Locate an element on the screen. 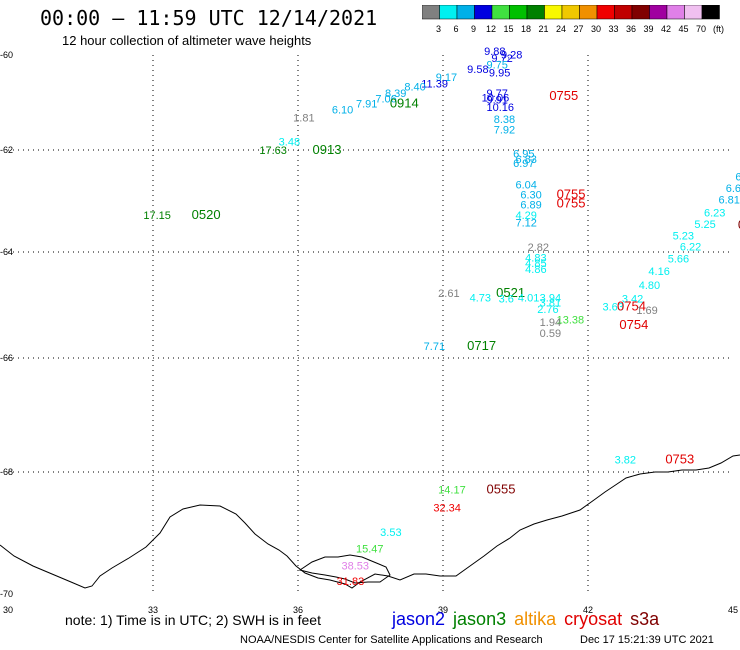 The width and height of the screenshot is (740, 650). satellite-legend: jason2 jason3 altika cryosat s3a is located at coordinates (529, 619).